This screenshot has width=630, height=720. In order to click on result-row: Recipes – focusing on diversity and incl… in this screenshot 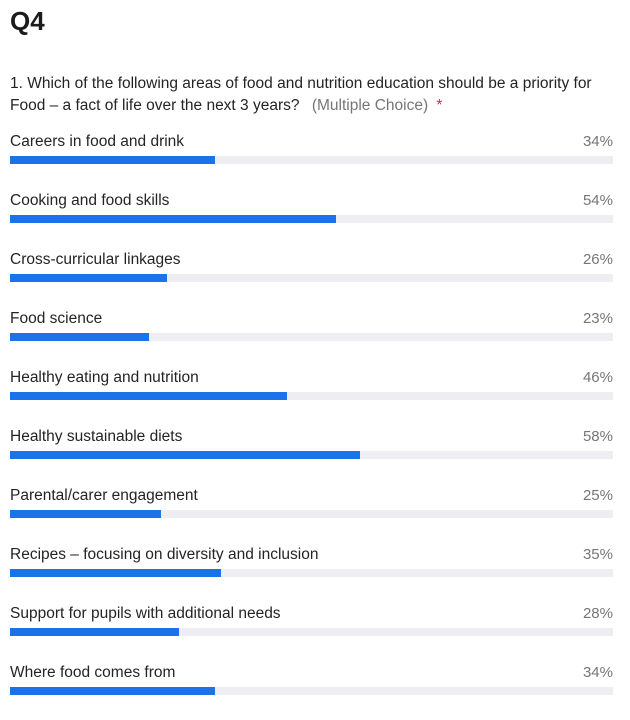, I will do `click(311, 572)`.